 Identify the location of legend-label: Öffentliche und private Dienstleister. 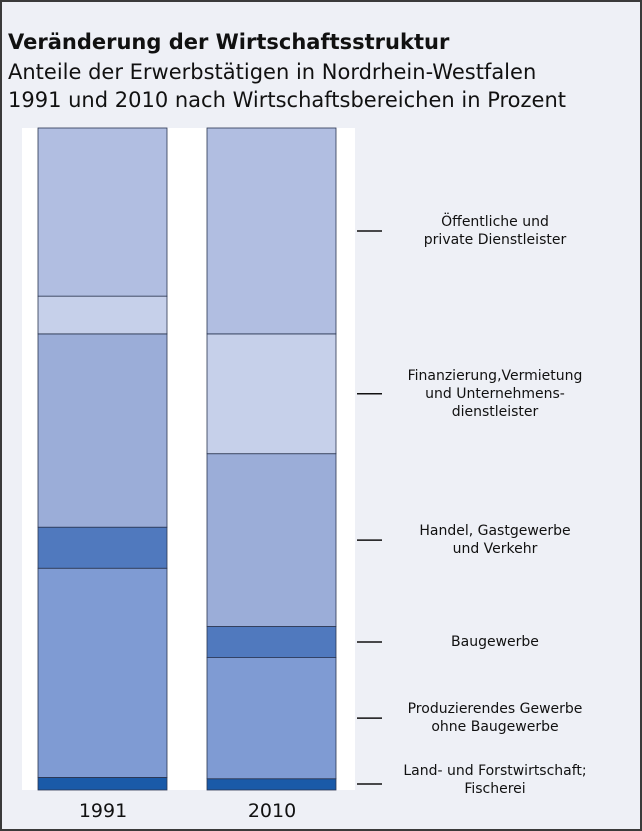
(495, 230).